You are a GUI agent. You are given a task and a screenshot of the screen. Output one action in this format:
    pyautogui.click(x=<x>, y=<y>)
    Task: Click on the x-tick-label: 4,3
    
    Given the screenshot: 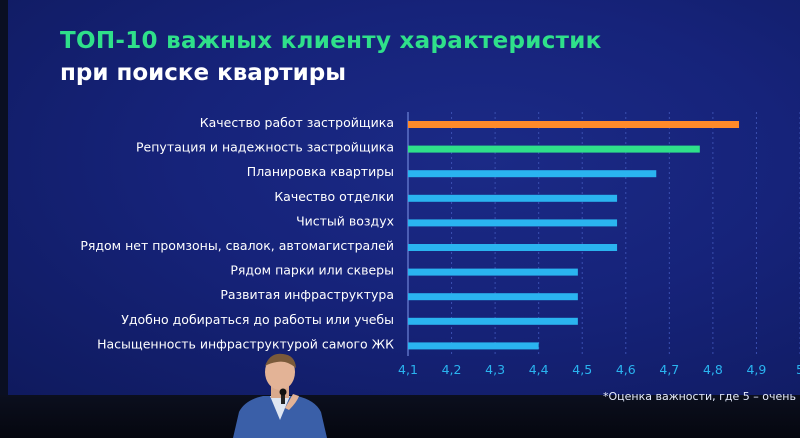 What is the action you would take?
    pyautogui.click(x=495, y=369)
    